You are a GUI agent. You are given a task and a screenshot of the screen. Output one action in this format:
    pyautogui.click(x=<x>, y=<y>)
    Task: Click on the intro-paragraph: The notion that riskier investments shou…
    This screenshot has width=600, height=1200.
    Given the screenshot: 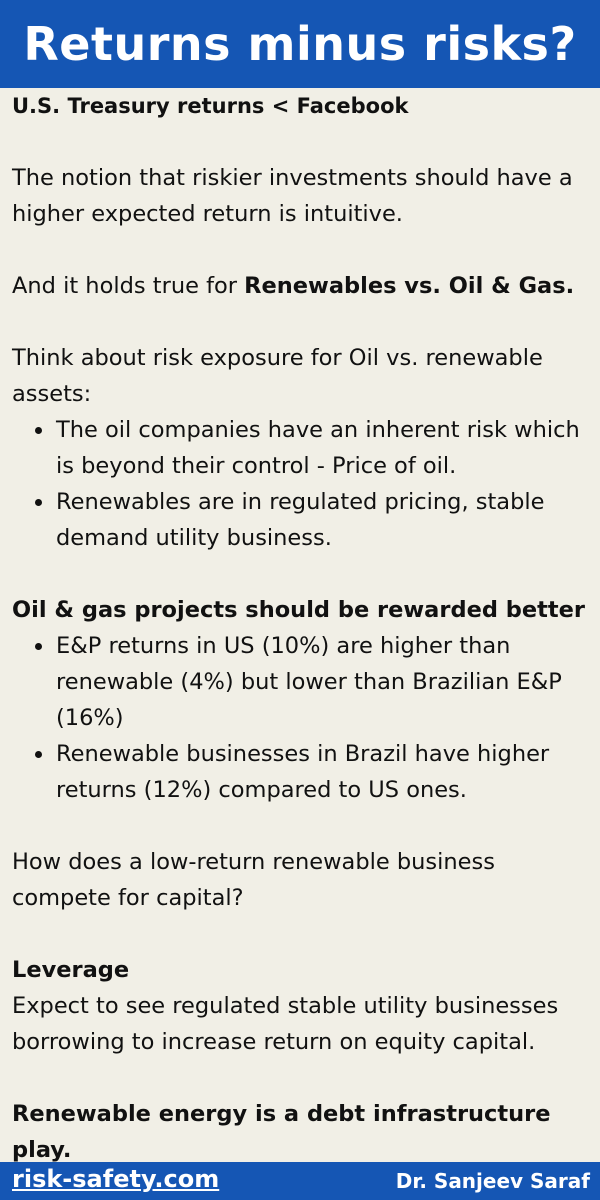 What is the action you would take?
    pyautogui.click(x=292, y=196)
    